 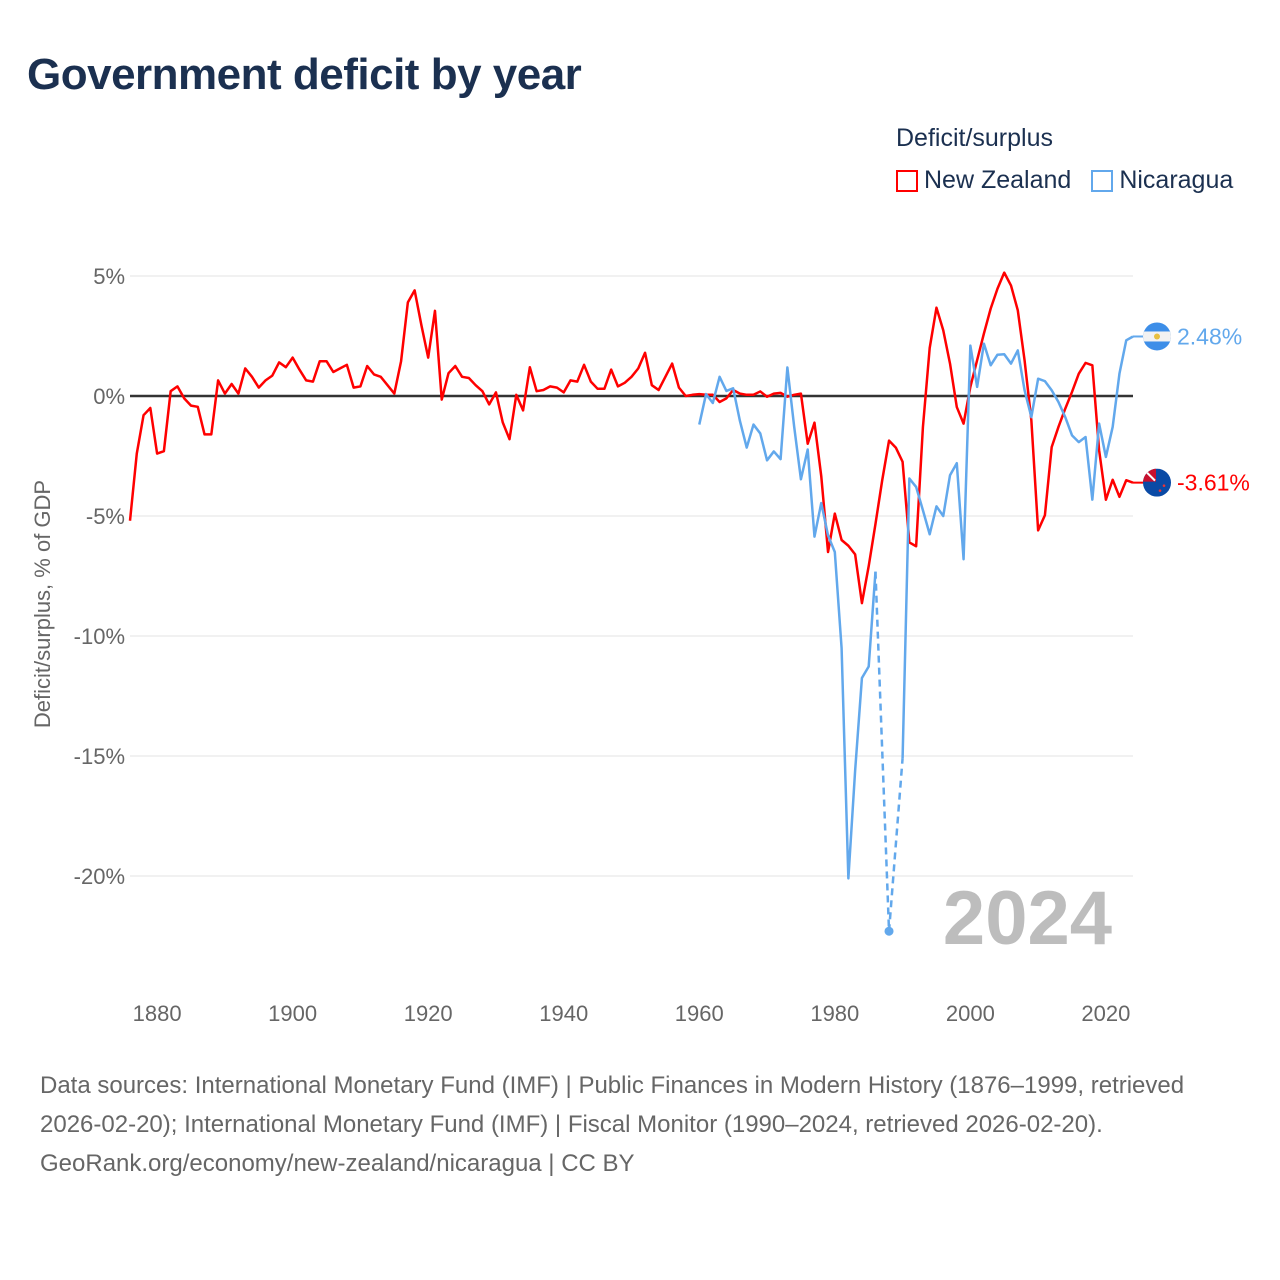 I want to click on current-year-label: 2024, so click(x=1027, y=918).